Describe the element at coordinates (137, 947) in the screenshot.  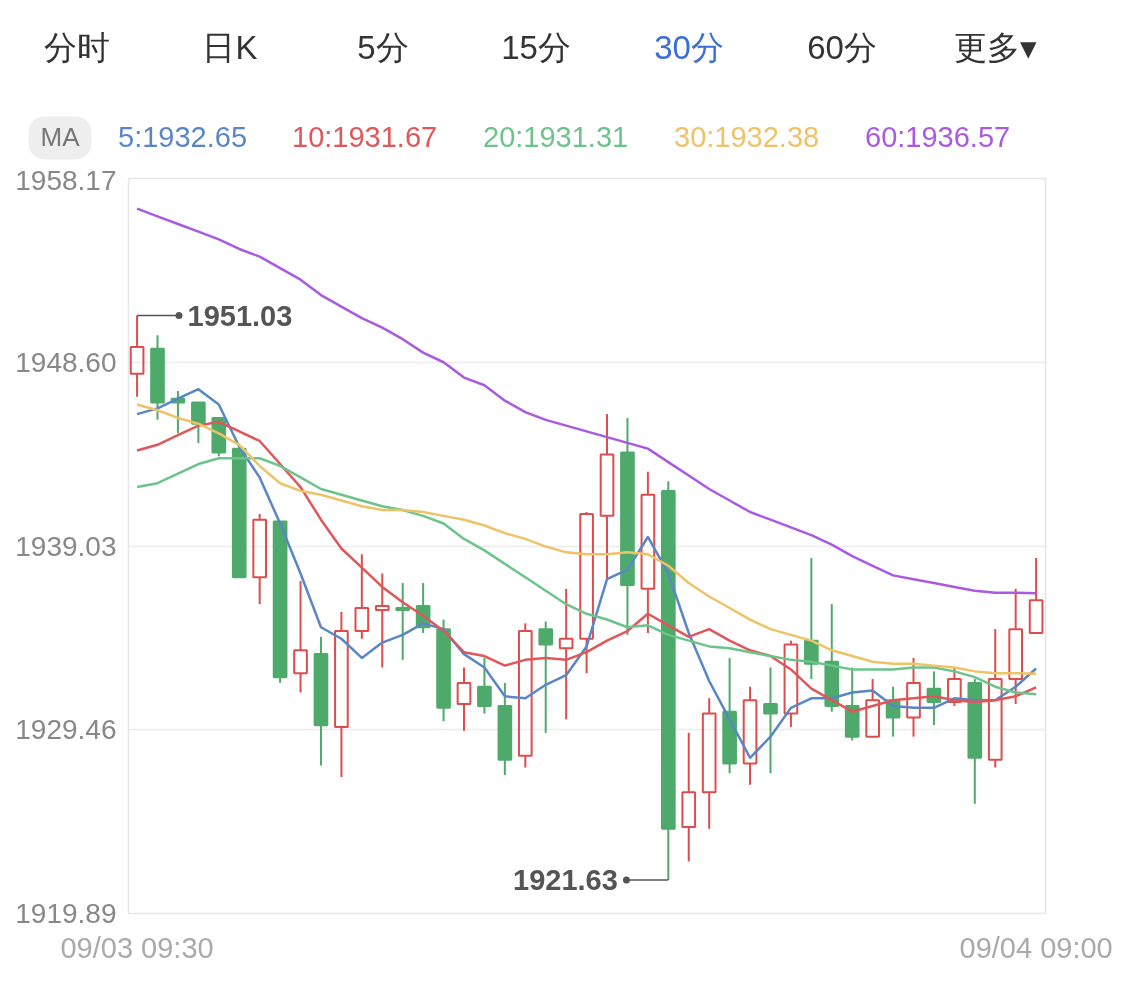
I see `x-tick-label: 09/03 09:30` at that location.